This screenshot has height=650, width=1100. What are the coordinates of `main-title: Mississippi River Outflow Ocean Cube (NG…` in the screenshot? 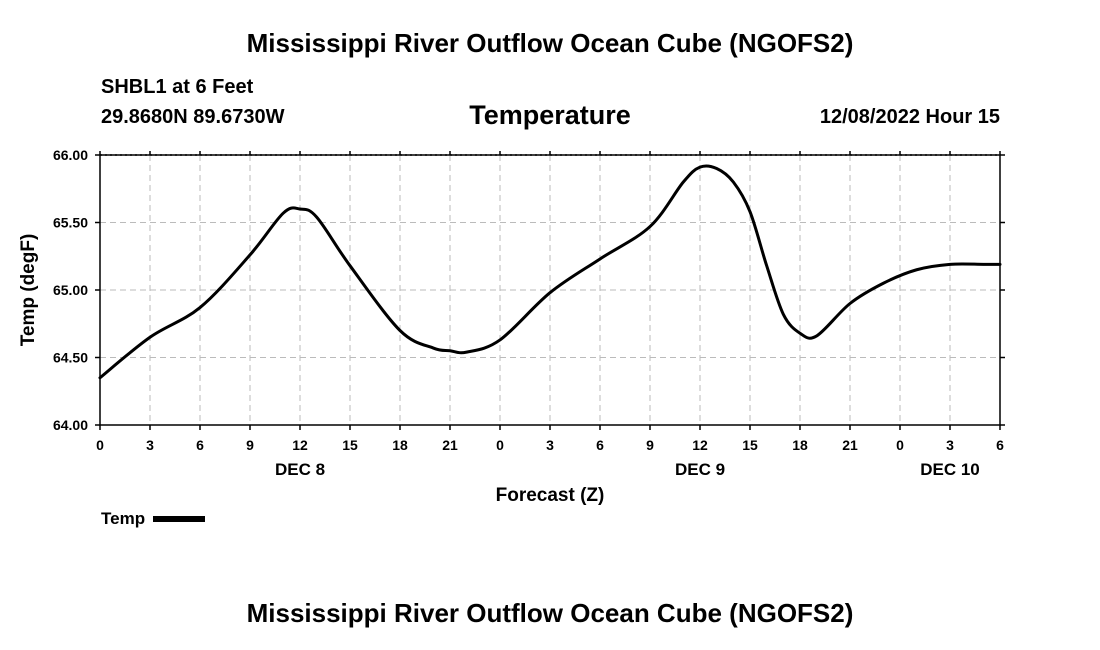 It's located at (550, 43).